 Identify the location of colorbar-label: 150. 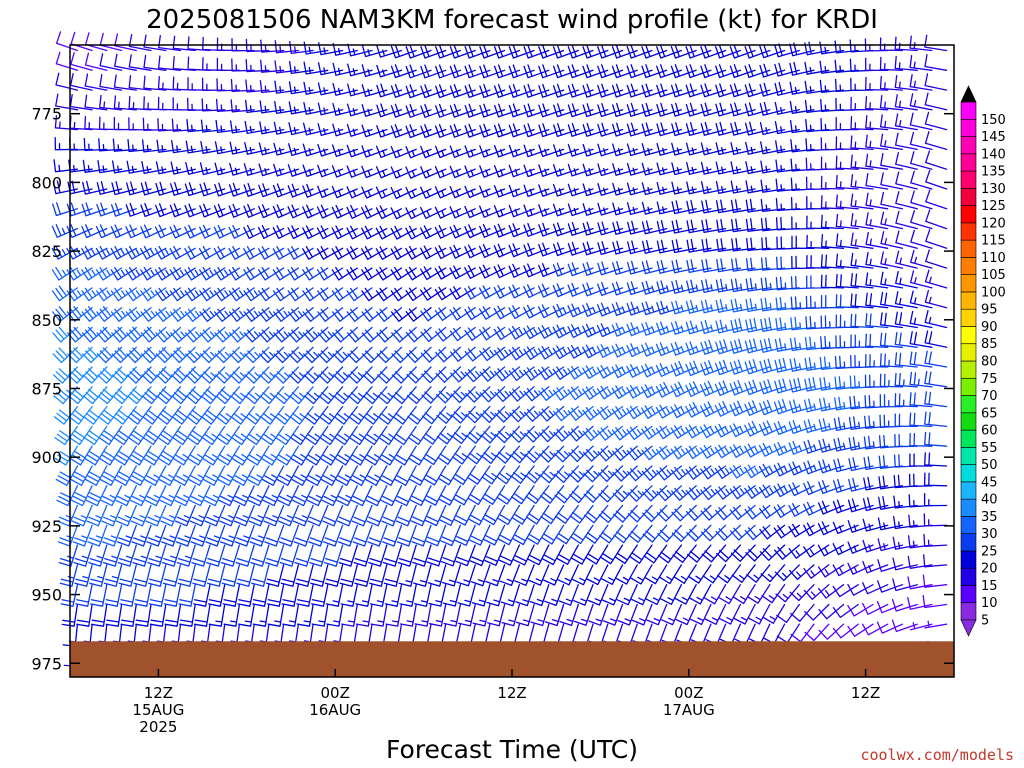
(993, 120).